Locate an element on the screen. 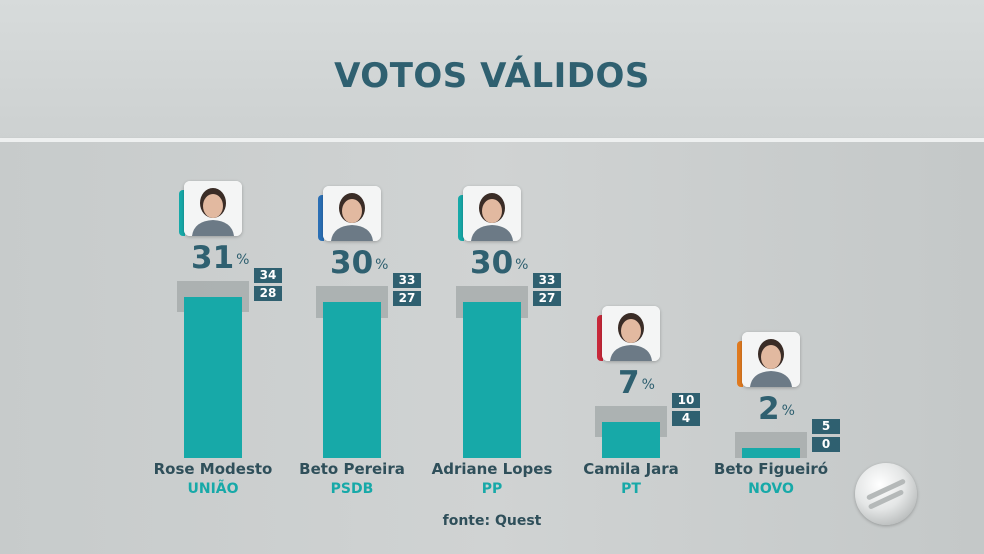 Image resolution: width=984 pixels, height=554 pixels. percentage-label: 2% is located at coordinates (776, 409).